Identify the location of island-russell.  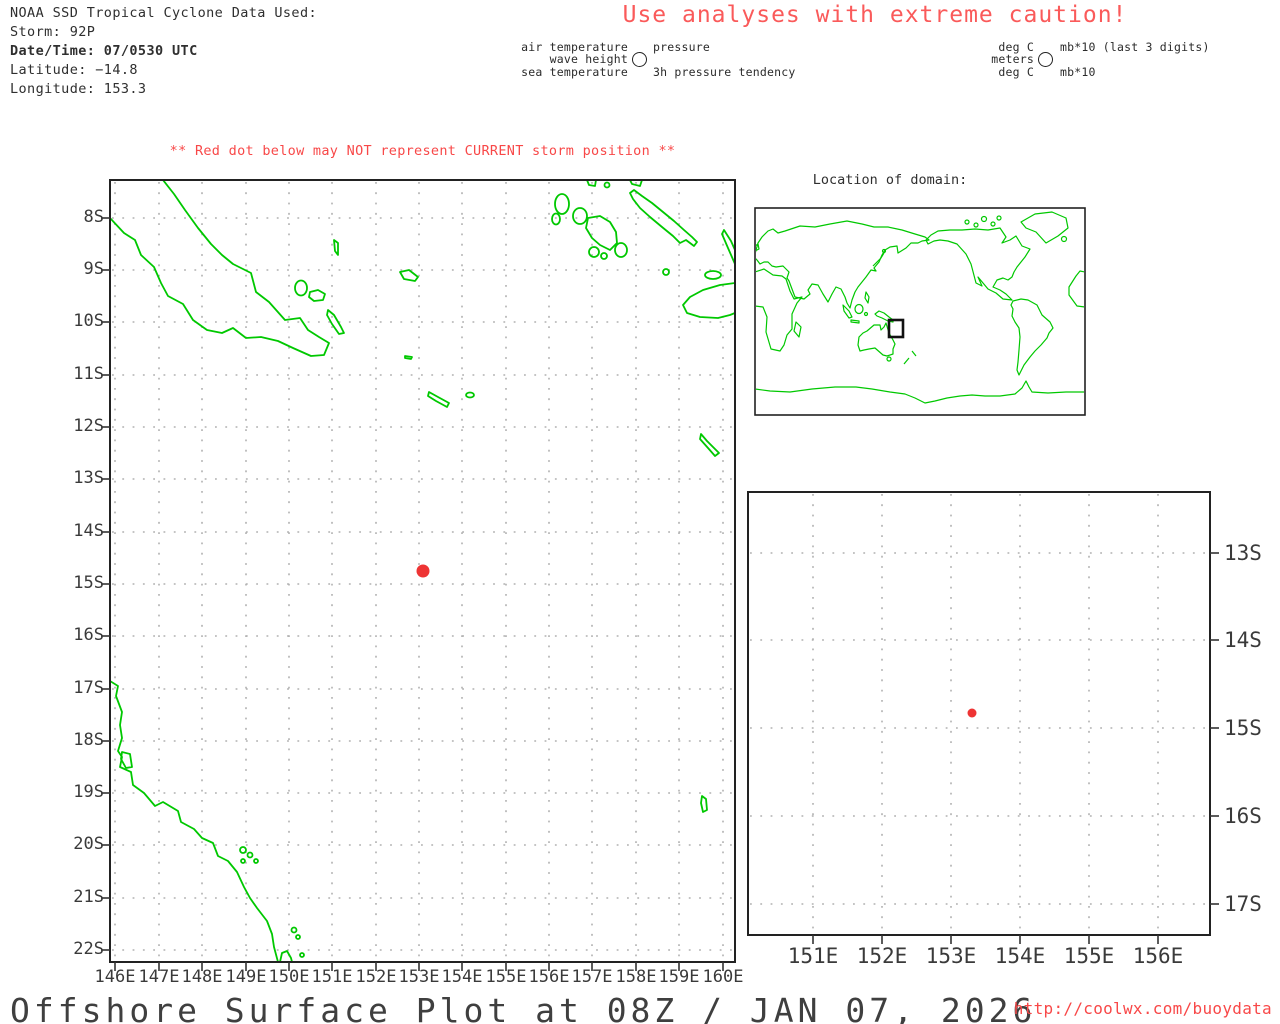
(666, 272).